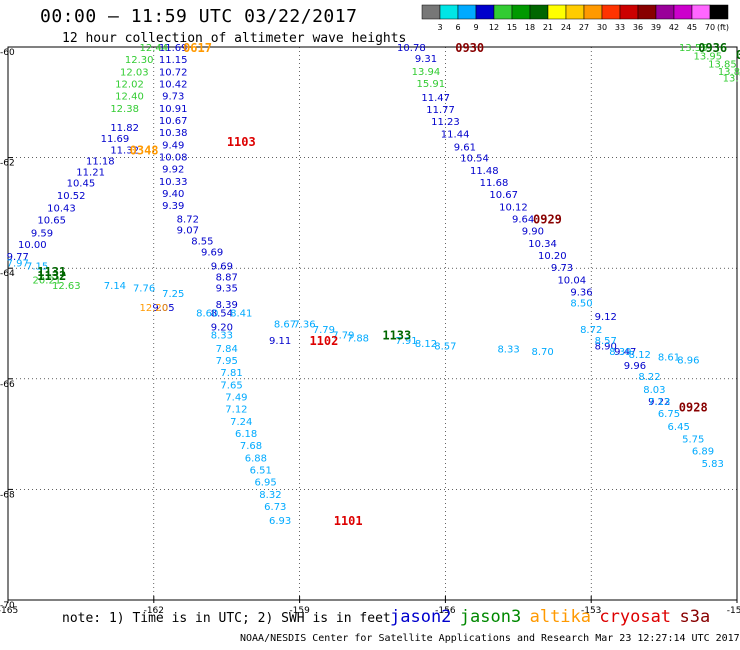 This screenshot has height=650, width=740. I want to click on track-time-label: 1101, so click(348, 521).